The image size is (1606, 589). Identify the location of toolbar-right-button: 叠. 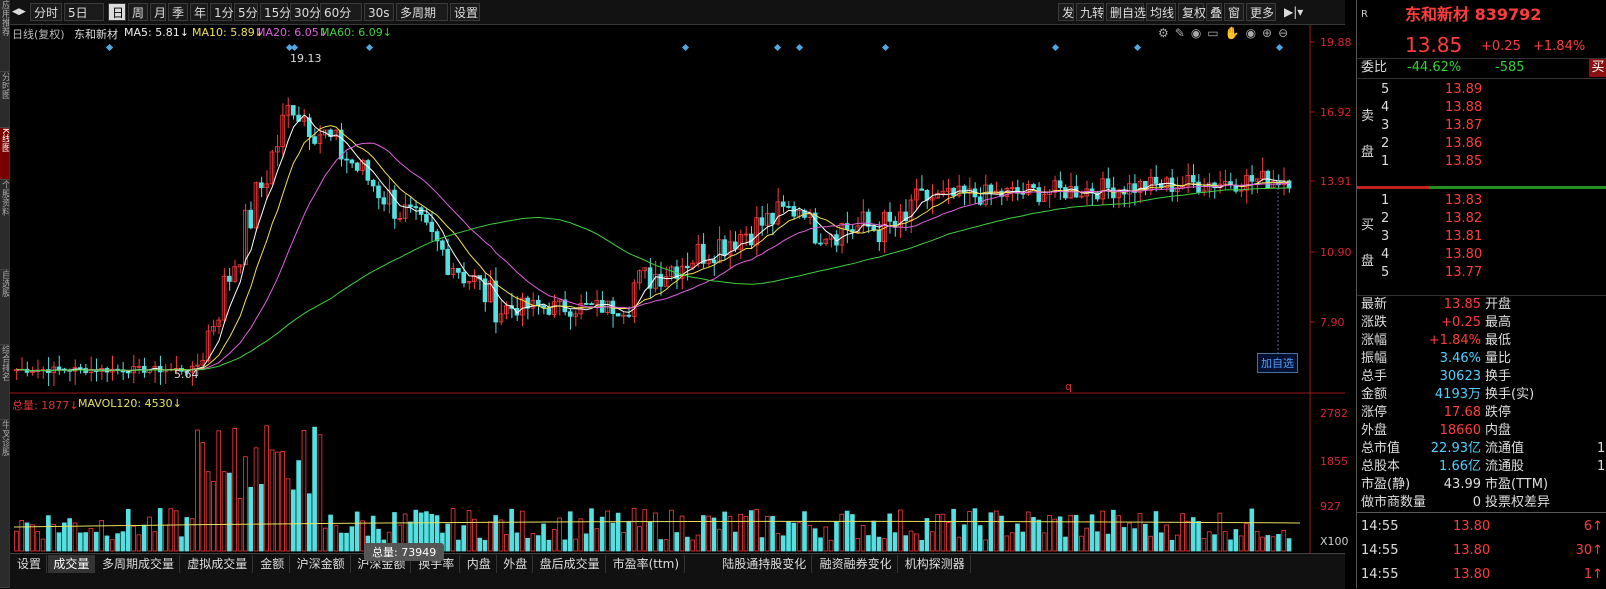
(1214, 12).